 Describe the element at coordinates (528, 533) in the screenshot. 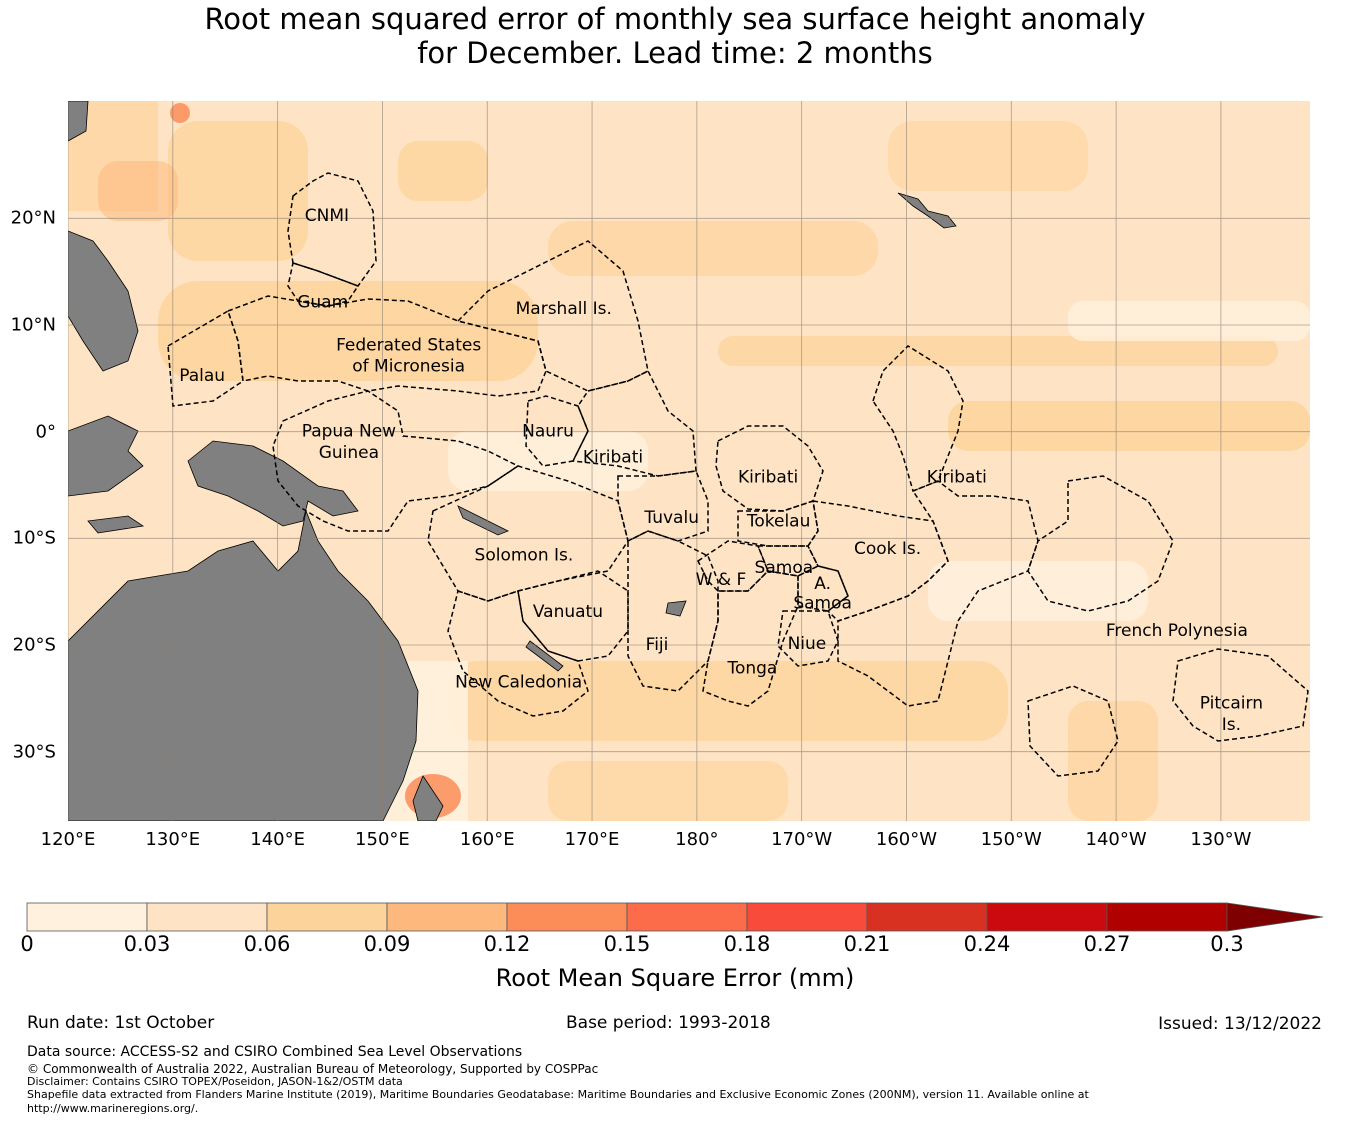

I see `eez-solomon` at that location.